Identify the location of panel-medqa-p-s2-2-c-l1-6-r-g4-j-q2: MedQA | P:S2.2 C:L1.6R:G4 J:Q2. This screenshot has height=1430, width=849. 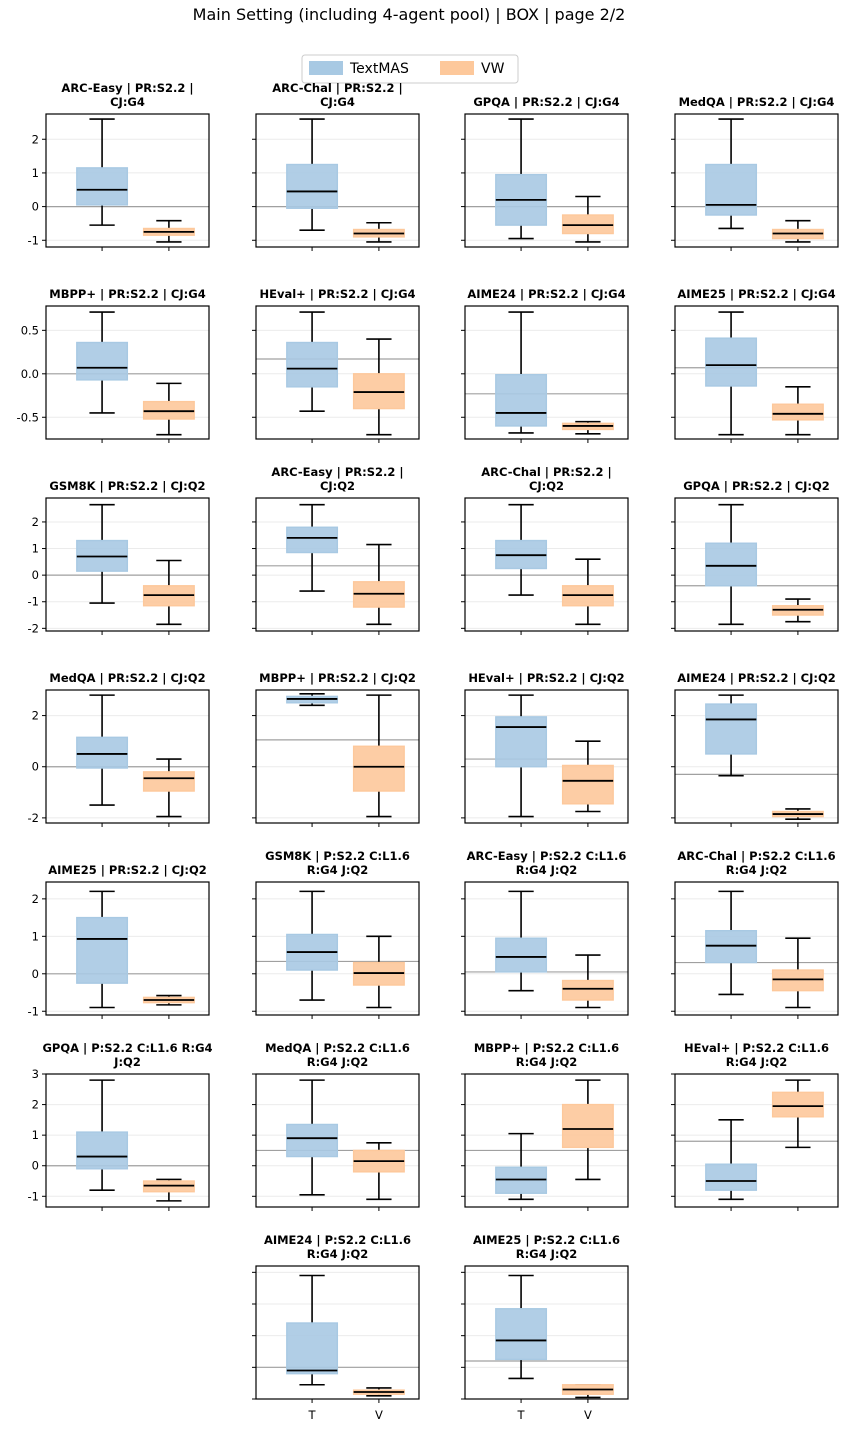
(336, 1126).